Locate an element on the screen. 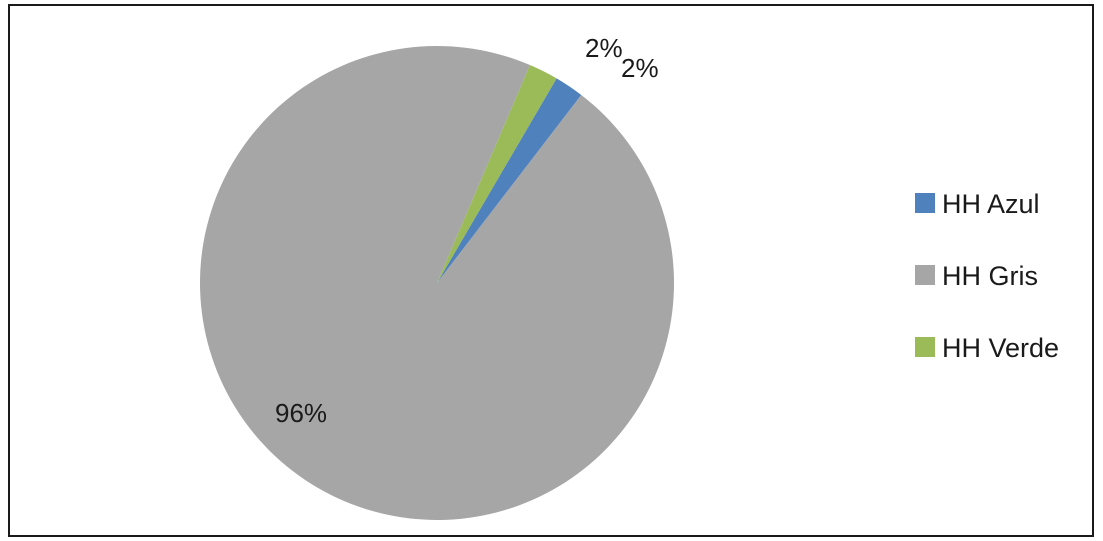  legend-swatch-hh-azul is located at coordinates (925, 203).